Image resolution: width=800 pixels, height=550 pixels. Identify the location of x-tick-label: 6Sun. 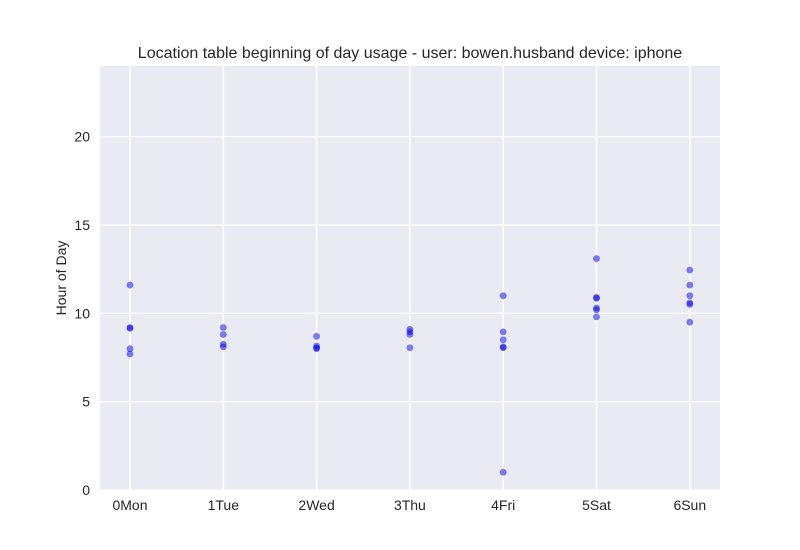
(689, 505).